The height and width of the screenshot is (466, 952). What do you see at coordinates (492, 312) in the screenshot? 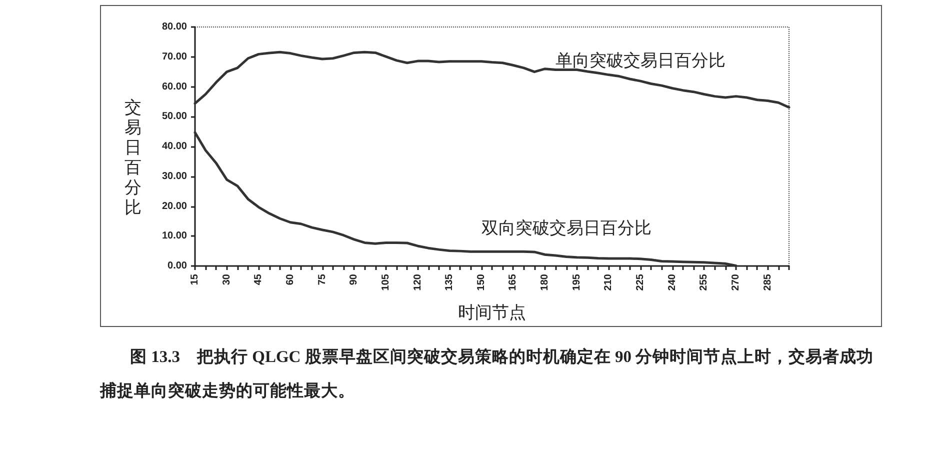
I see `x-axis-title: 时间节点` at bounding box center [492, 312].